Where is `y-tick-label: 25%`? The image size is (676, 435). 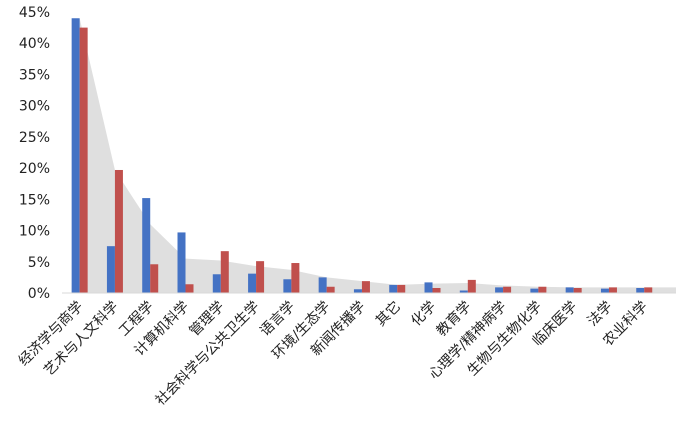
y-tick-label: 25% is located at coordinates (34, 138).